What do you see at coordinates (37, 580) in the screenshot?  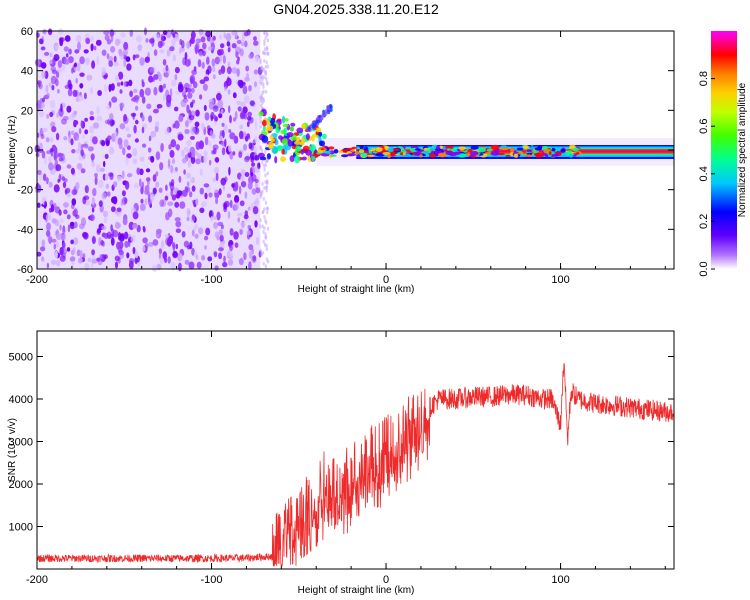 I see `x-tick-label: -200` at bounding box center [37, 580].